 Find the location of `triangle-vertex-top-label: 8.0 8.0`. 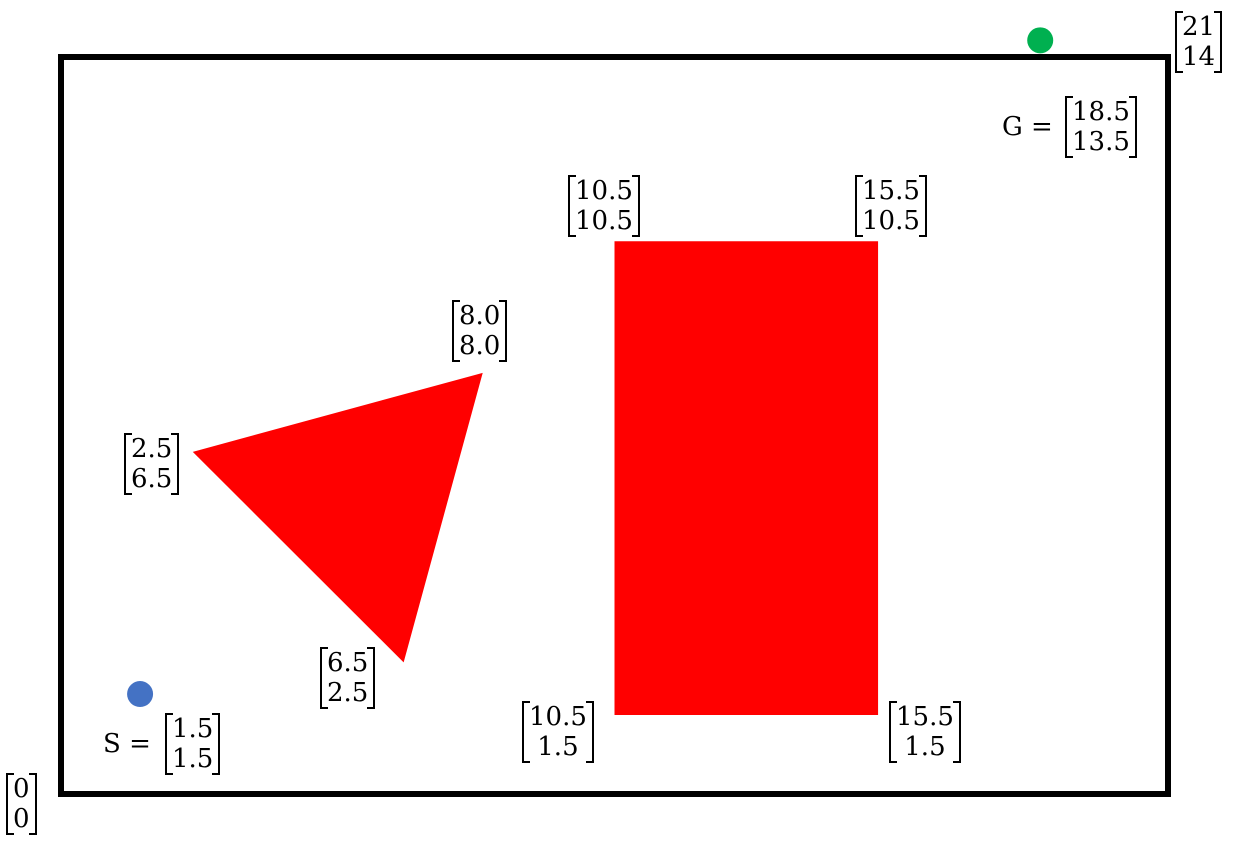

triangle-vertex-top-label: 8.0 8.0 is located at coordinates (480, 331).